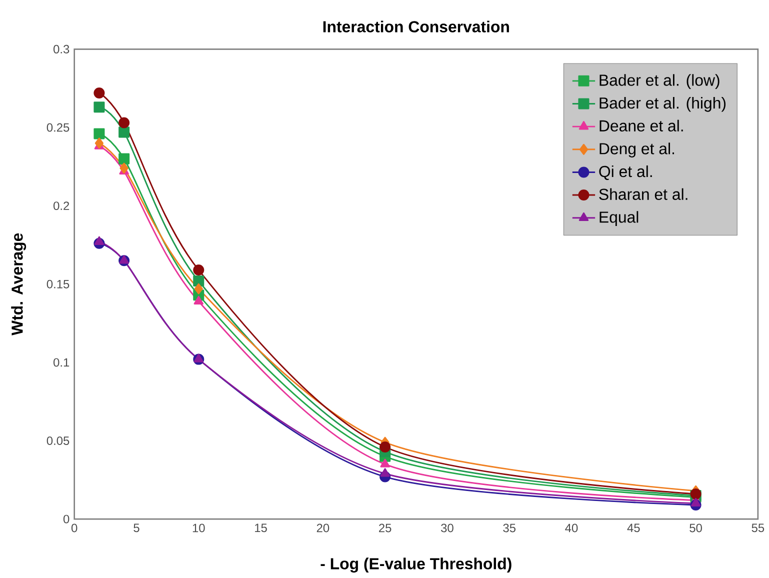 The height and width of the screenshot is (578, 769). Describe the element at coordinates (62, 205) in the screenshot. I see `y-tick-label: 0.2` at that location.